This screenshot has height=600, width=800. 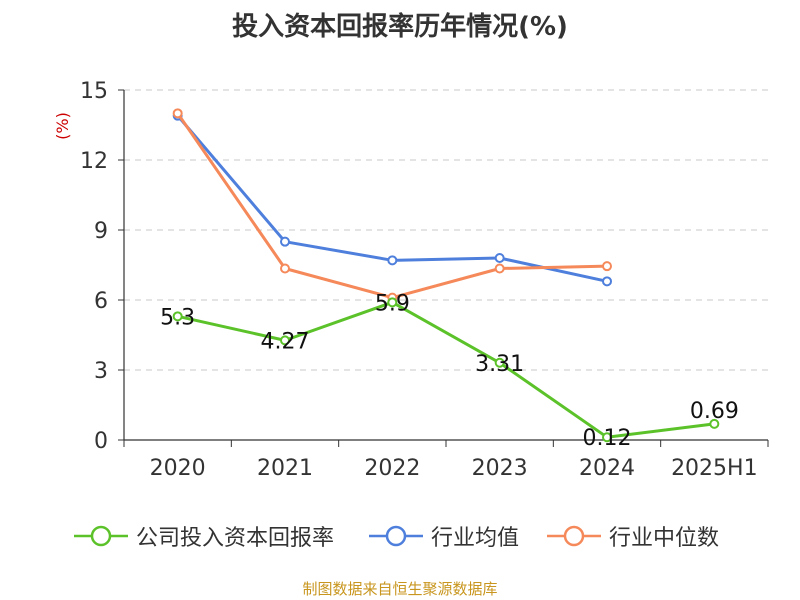 I want to click on data-label: 0.12, so click(x=607, y=438).